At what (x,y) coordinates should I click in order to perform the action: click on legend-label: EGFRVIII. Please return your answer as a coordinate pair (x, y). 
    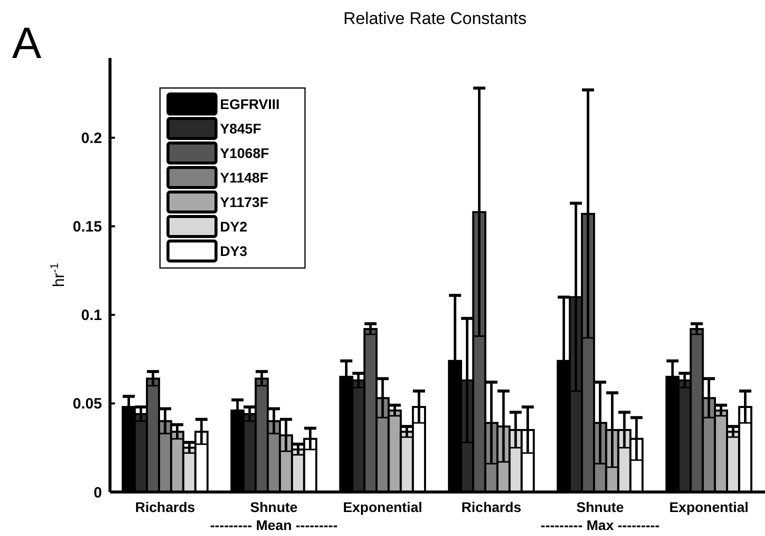
    Looking at the image, I should click on (250, 104).